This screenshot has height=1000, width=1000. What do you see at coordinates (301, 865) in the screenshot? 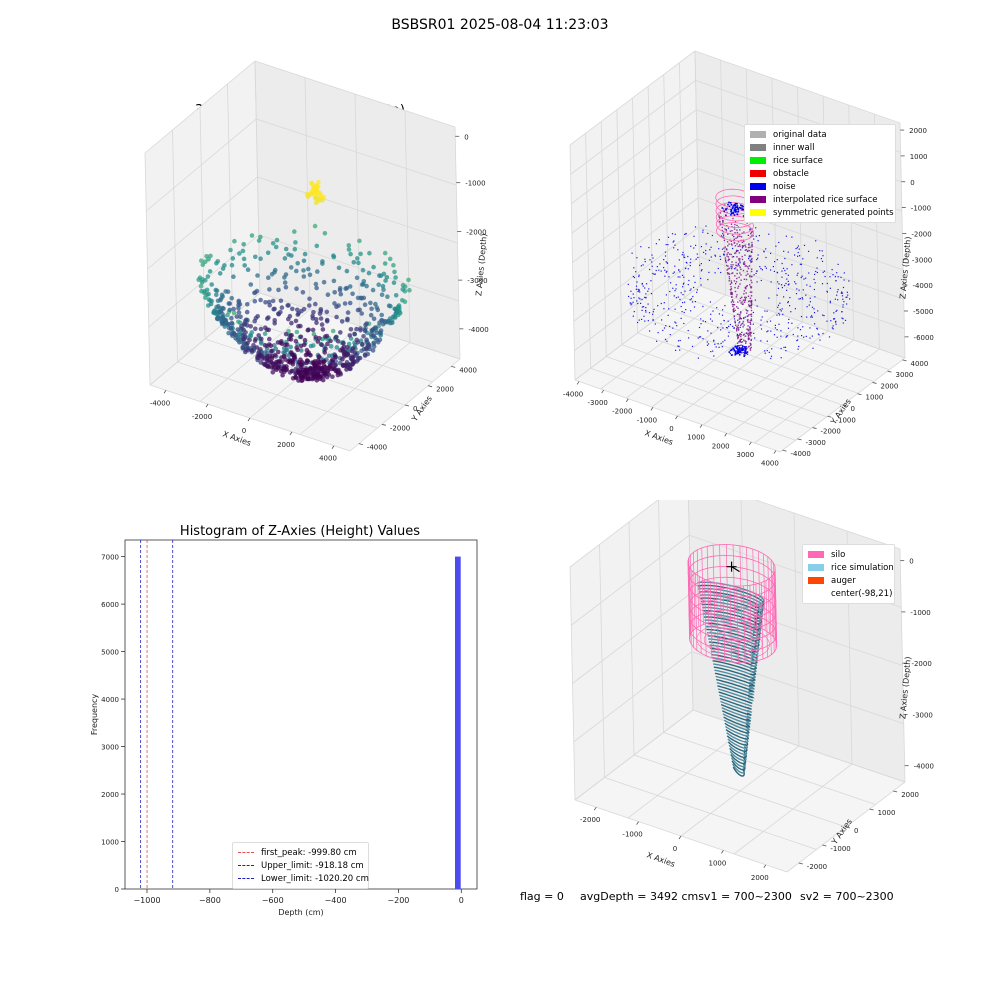
I see `legend-item-upper-limit: Upper_limit: -918.18 cm` at bounding box center [301, 865].